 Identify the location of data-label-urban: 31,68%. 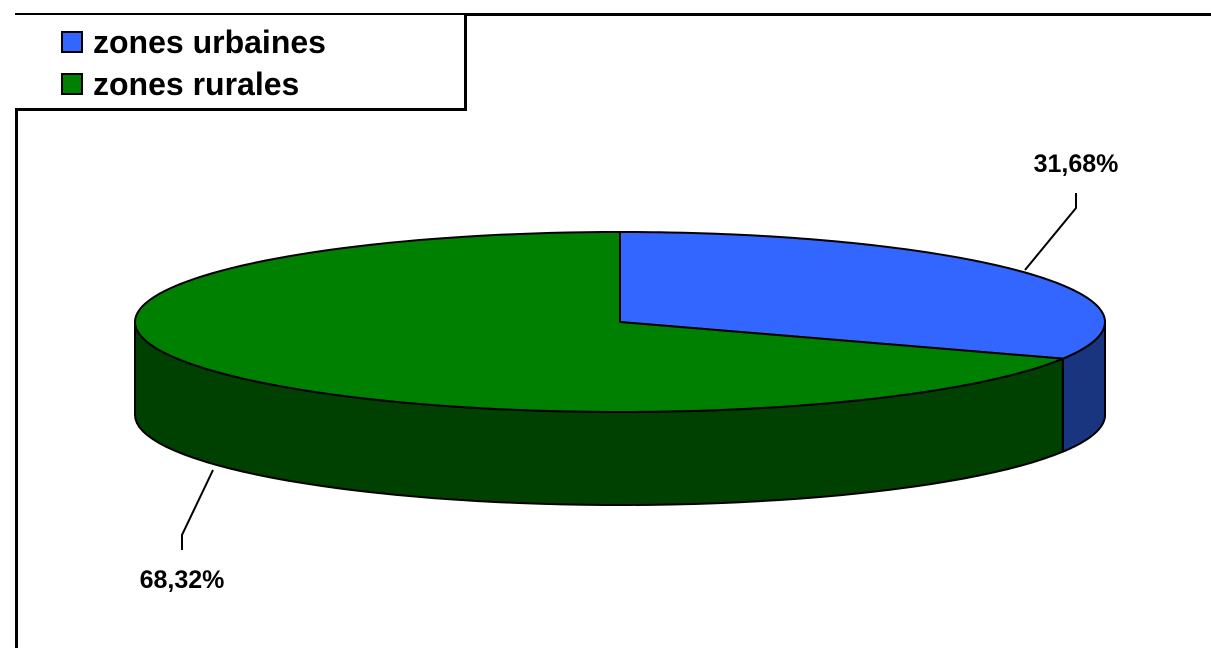
(1076, 164).